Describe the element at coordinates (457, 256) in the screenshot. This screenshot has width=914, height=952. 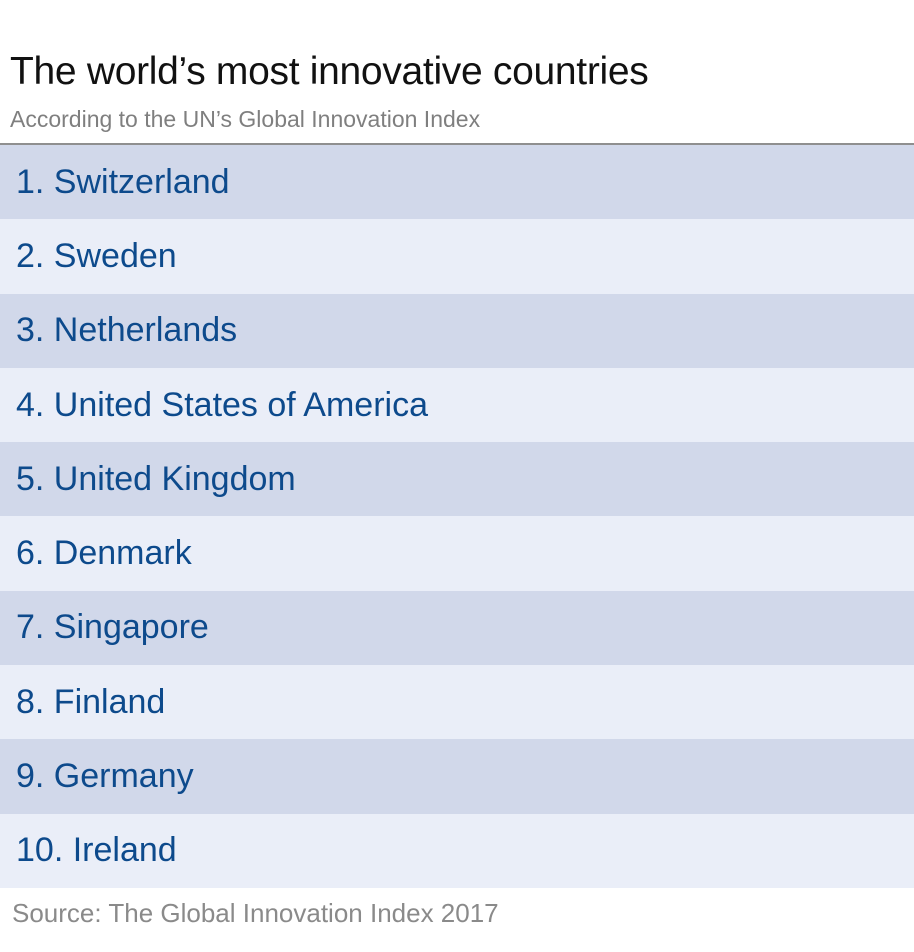
I see `table-row: 2. Sweden` at that location.